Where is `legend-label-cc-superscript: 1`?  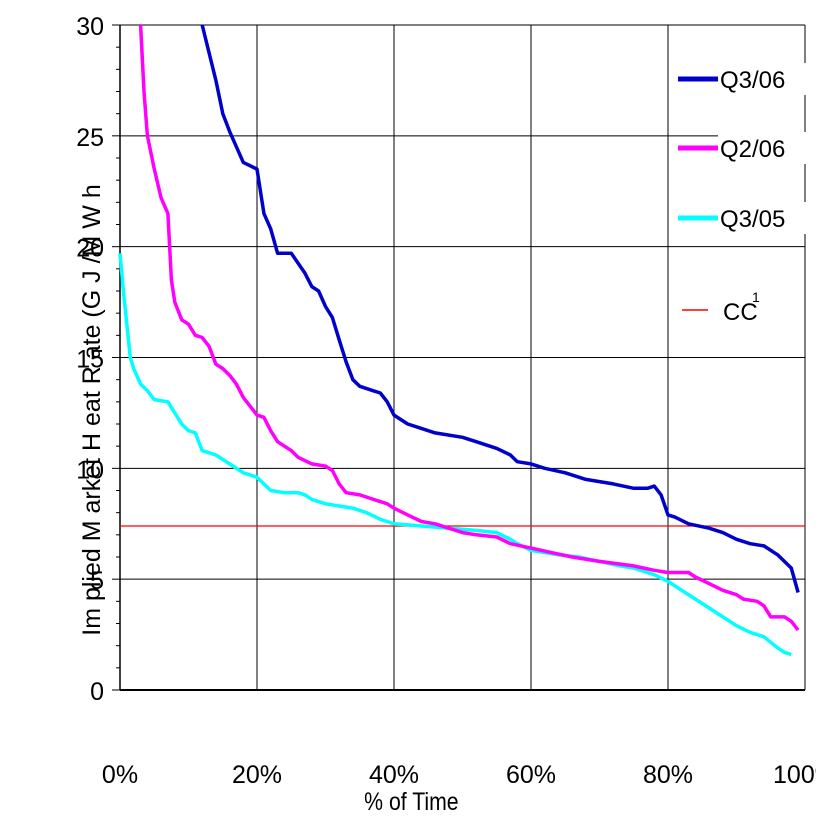
legend-label-cc-superscript: 1 is located at coordinates (756, 297).